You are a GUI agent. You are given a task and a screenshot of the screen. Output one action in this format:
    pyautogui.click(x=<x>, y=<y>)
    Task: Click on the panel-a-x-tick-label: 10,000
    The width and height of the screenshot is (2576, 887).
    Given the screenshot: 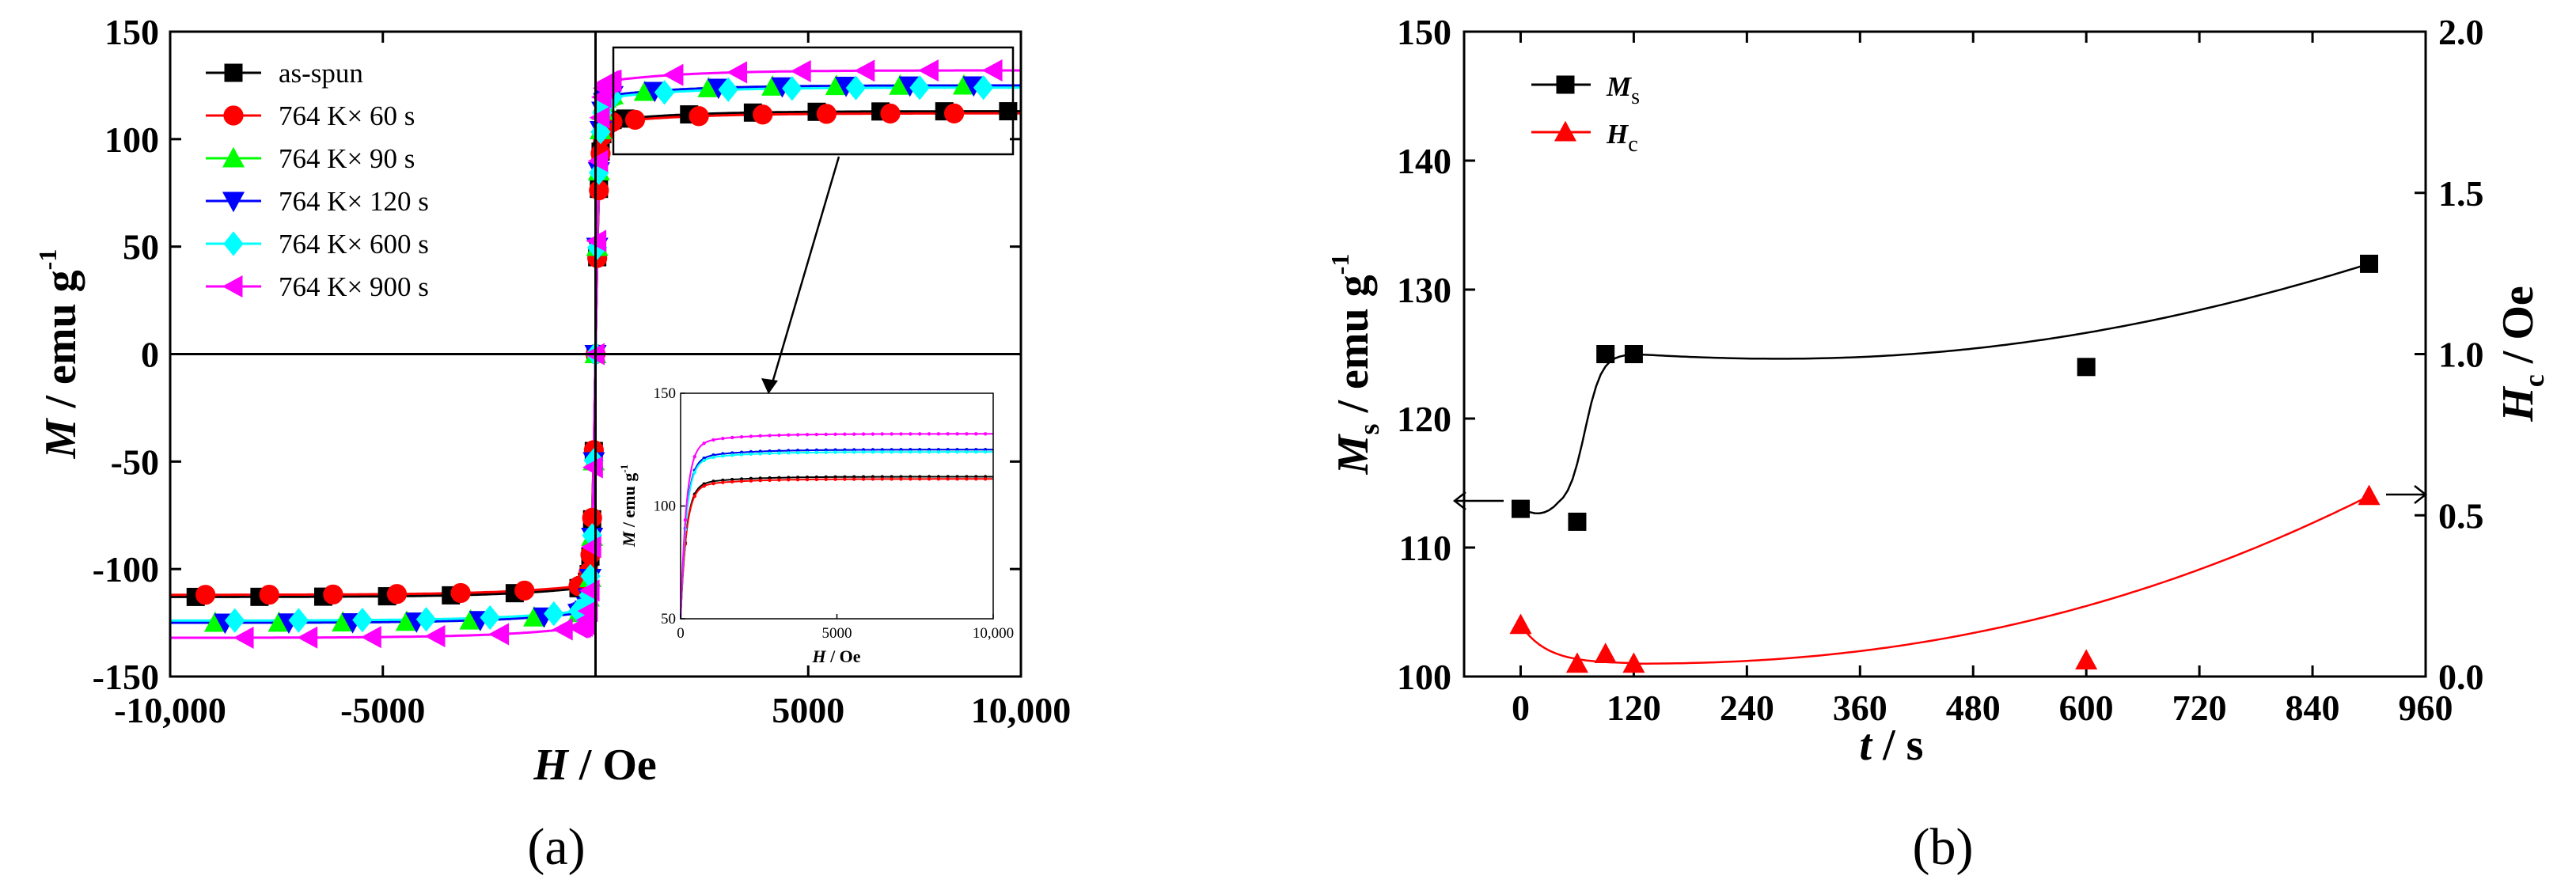 What is the action you would take?
    pyautogui.click(x=1021, y=710)
    